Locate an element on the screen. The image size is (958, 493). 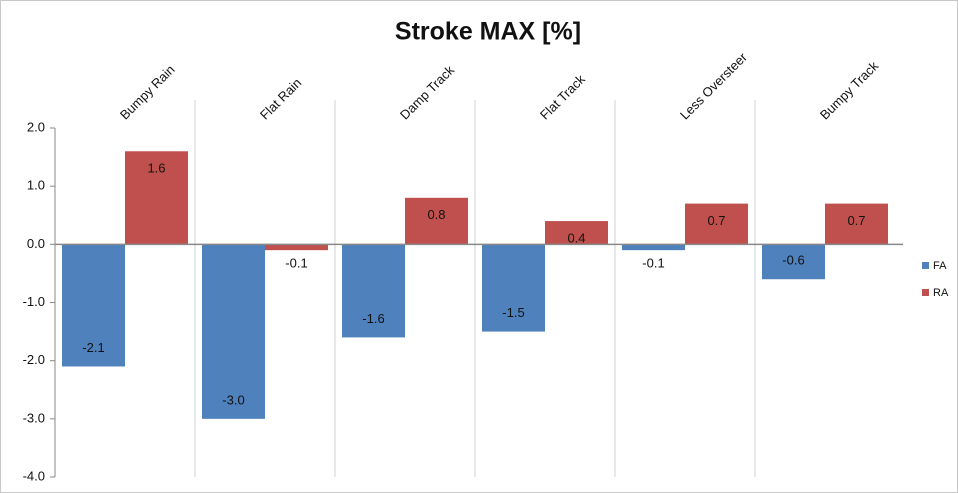
y-tick-label: 2.0 is located at coordinates (36, 126).